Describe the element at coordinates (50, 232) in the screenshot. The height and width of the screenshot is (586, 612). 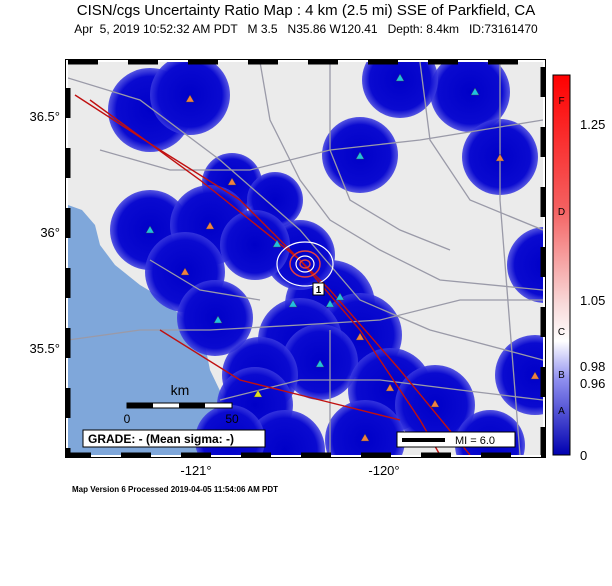
I see `lat-label: 36°` at that location.